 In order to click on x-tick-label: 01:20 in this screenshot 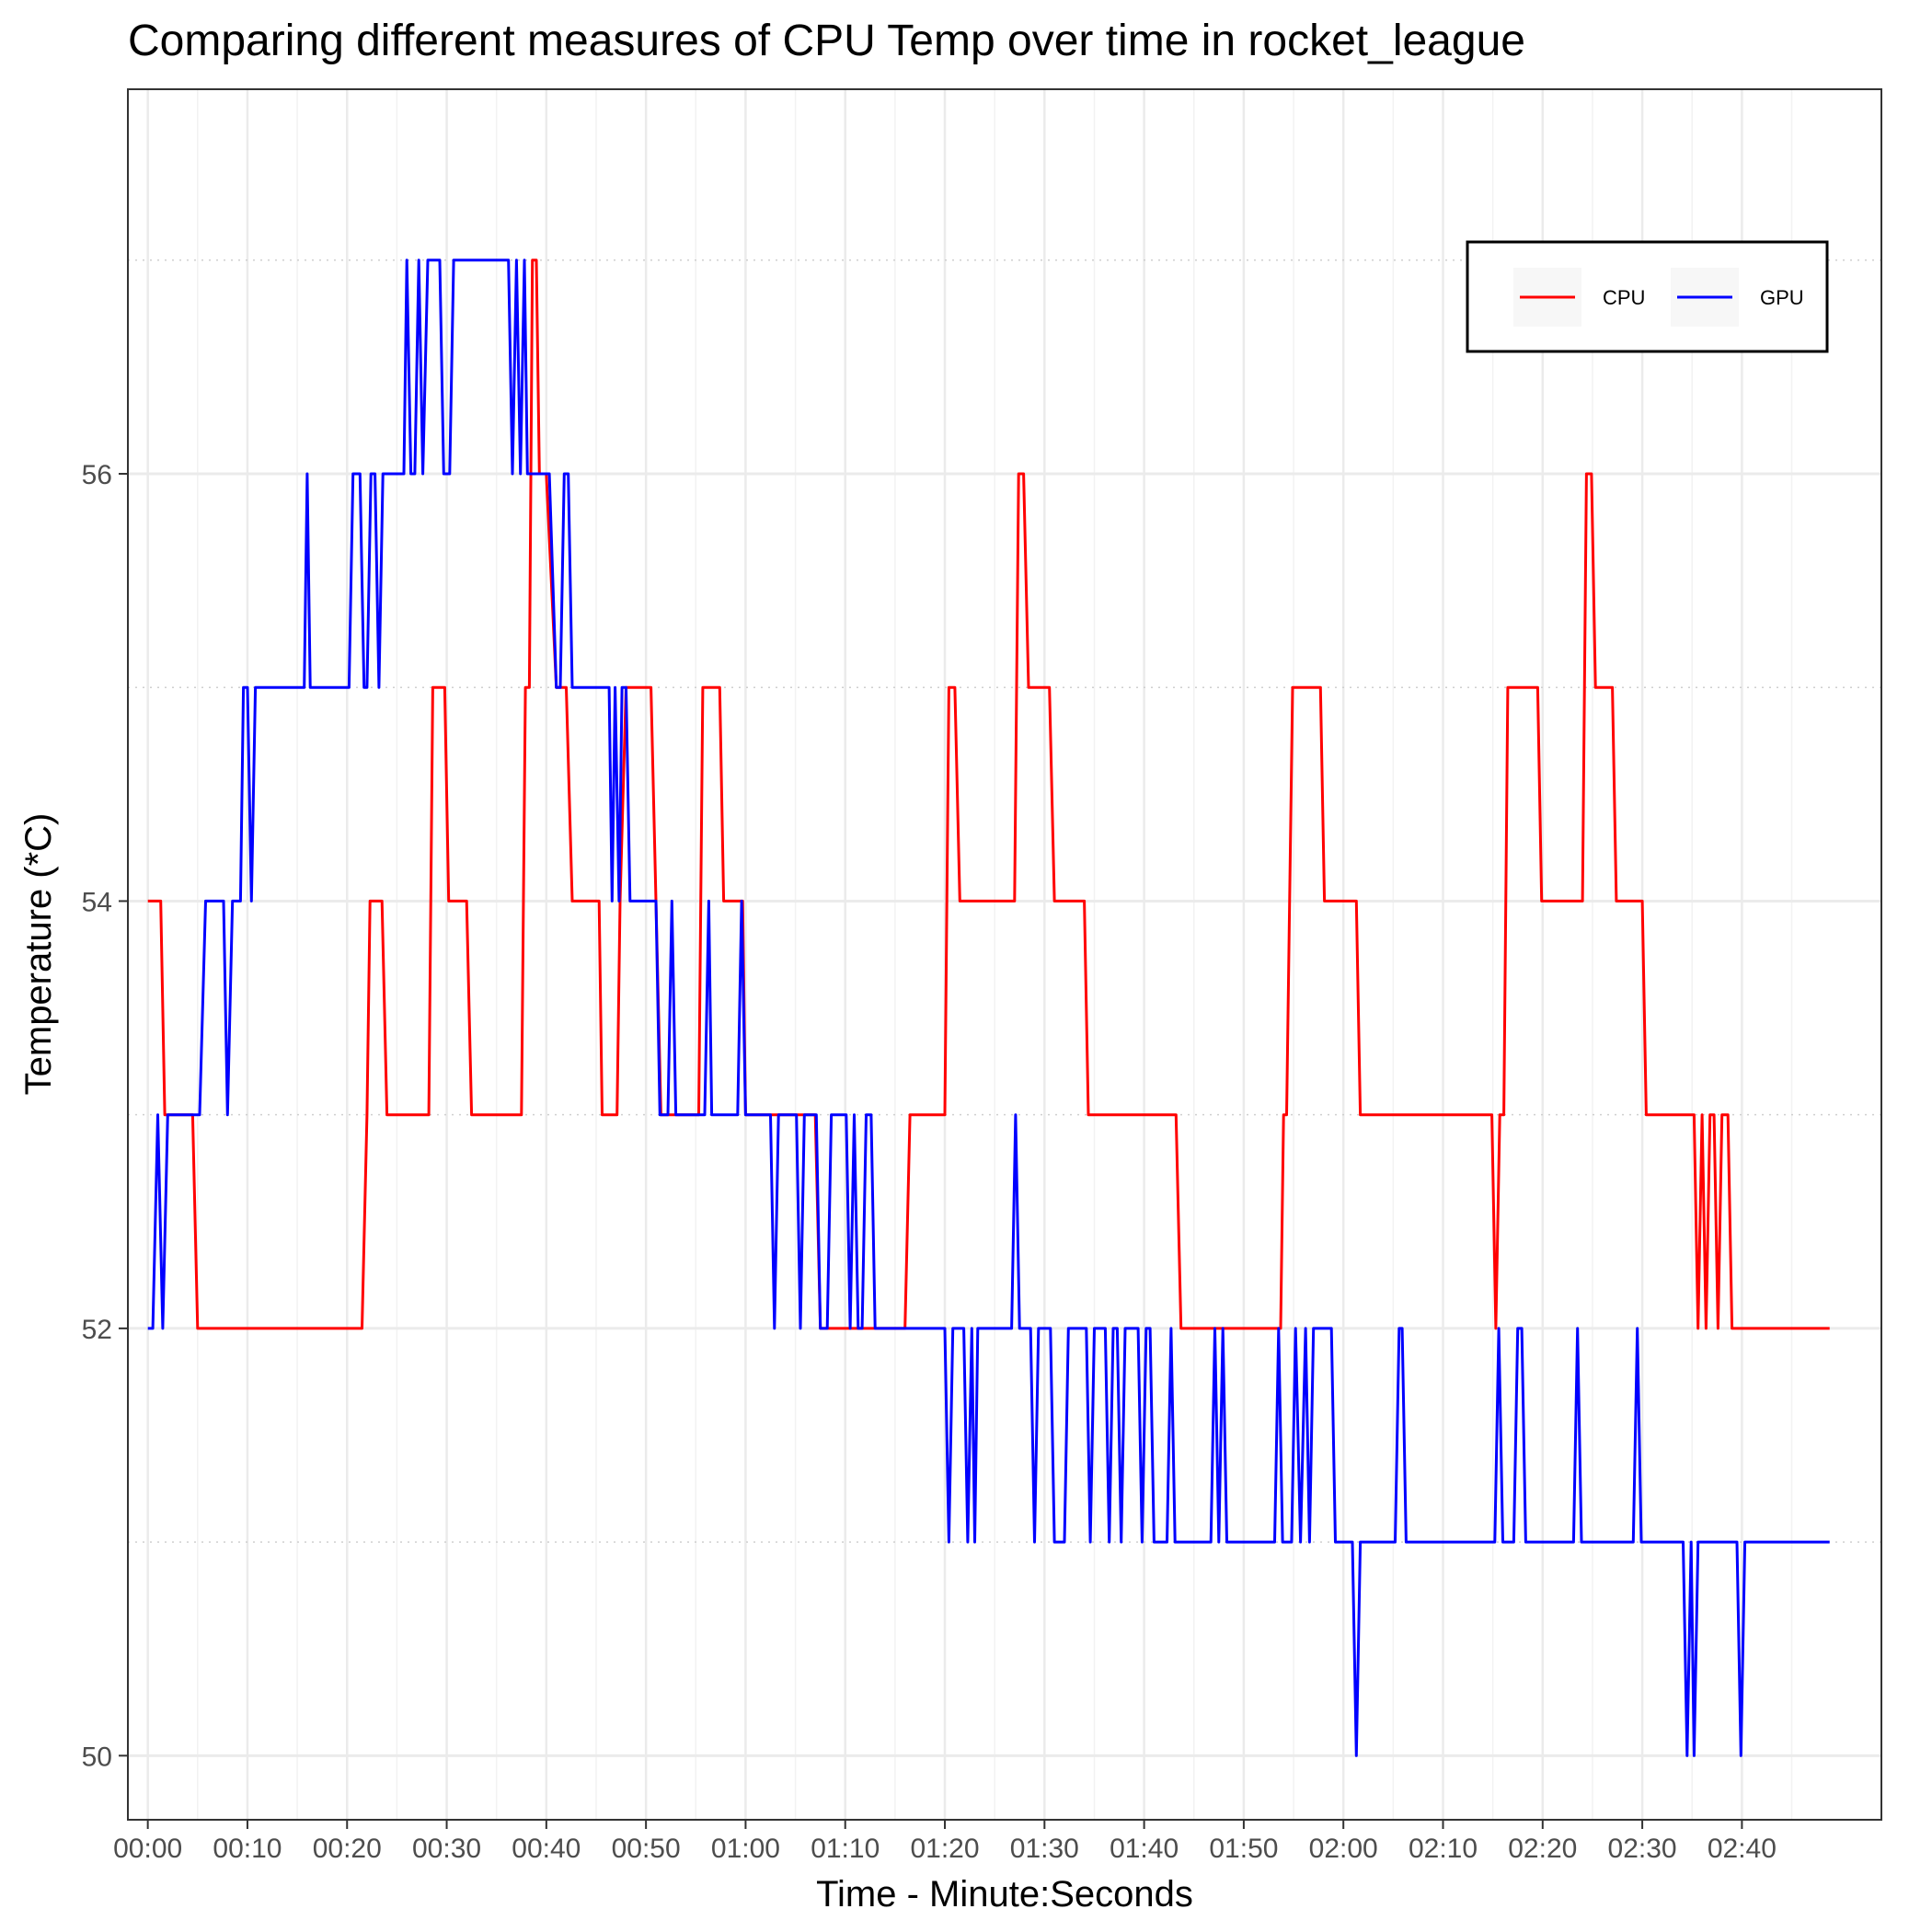, I will do `click(945, 1849)`.